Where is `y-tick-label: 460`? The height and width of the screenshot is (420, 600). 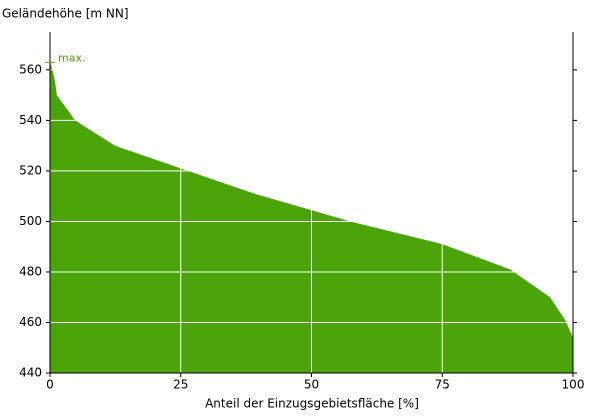
y-tick-label: 460 is located at coordinates (30, 322).